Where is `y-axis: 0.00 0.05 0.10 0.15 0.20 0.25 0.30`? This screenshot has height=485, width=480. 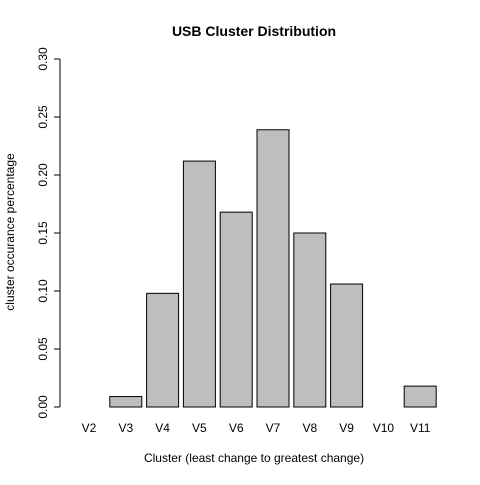
y-axis: 0.00 0.05 0.10 0.15 0.20 0.25 0.30 is located at coordinates (48, 233).